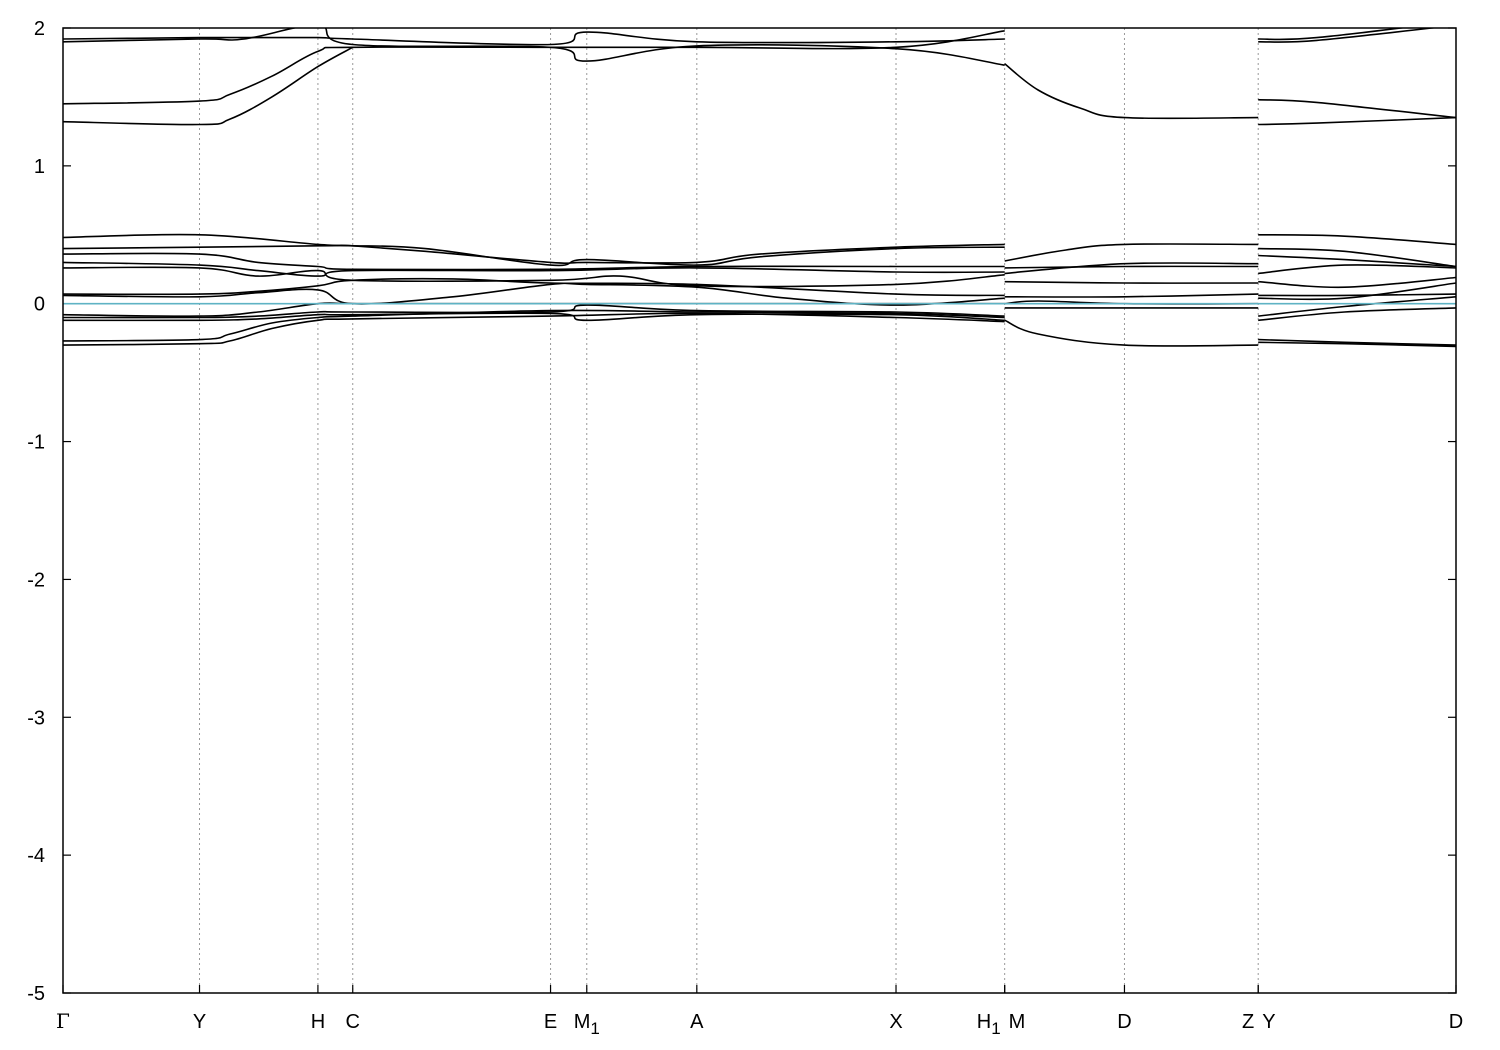 This screenshot has height=1050, width=1500. I want to click on x-tick-label: E, so click(550, 1022).